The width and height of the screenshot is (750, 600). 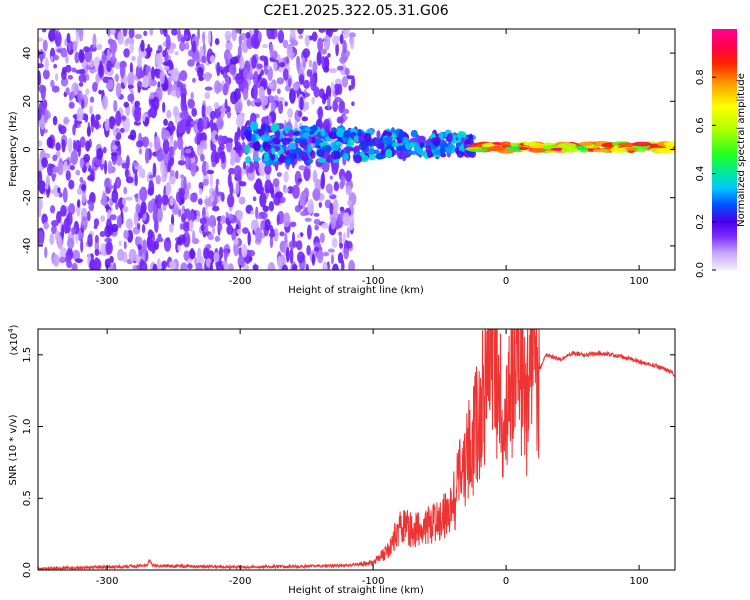 I want to click on colorbar-label: Normalized spectral amplitude, so click(x=741, y=150).